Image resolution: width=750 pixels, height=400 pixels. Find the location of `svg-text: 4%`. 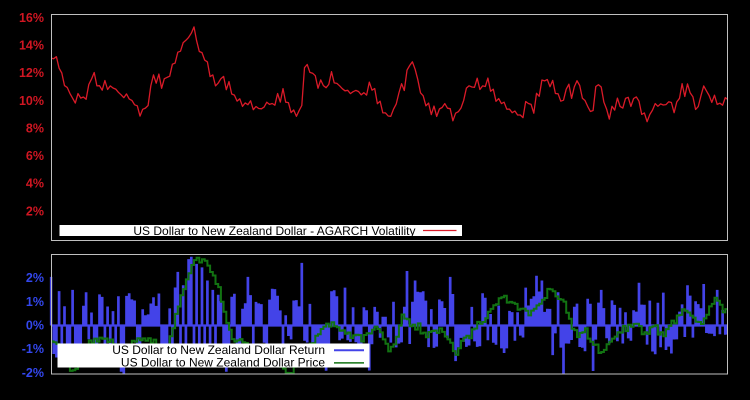

svg-text: 4% is located at coordinates (35, 184).